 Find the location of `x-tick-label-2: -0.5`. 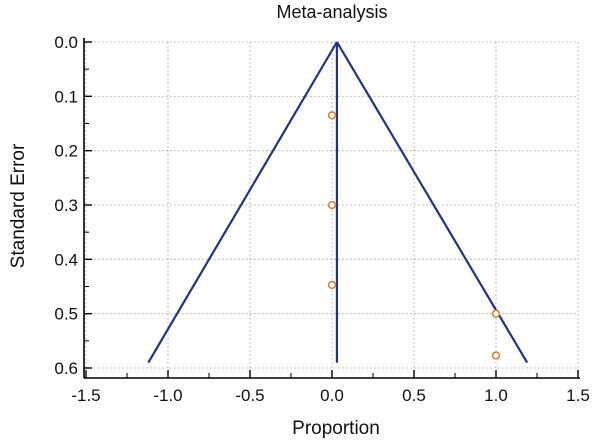

x-tick-label-2: -0.5 is located at coordinates (249, 395).